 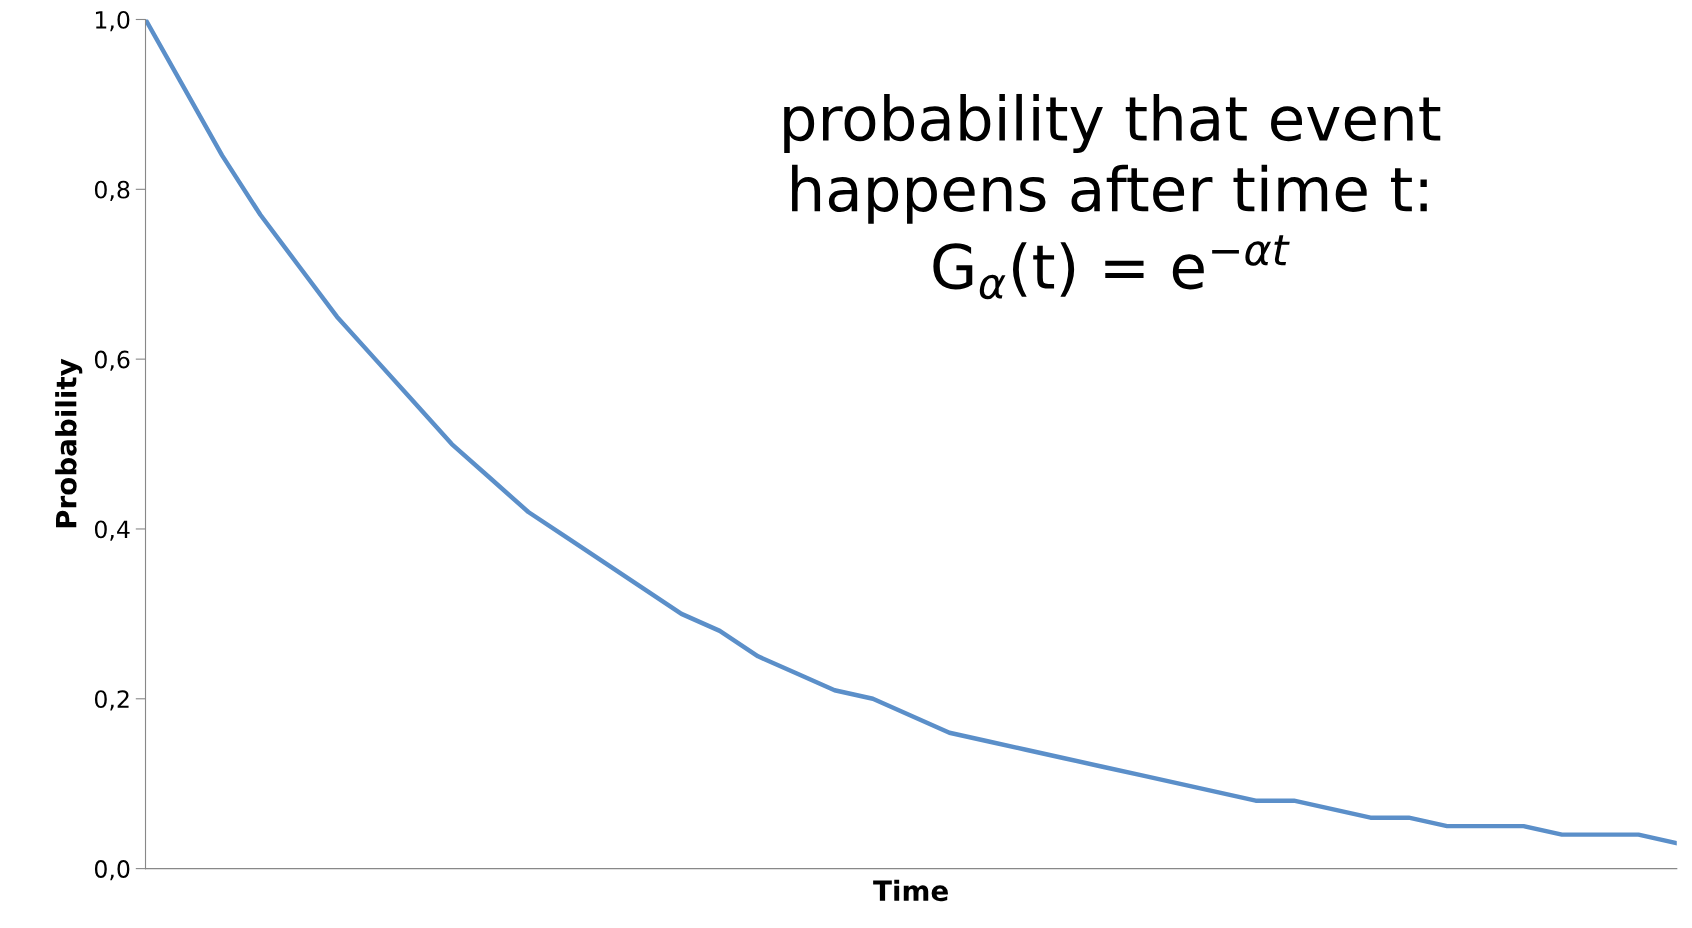 What do you see at coordinates (1112, 196) in the screenshot?
I see `annotation: probability that event happens after time t: G$_{α}$(t) = e$^{−αt}$` at bounding box center [1112, 196].